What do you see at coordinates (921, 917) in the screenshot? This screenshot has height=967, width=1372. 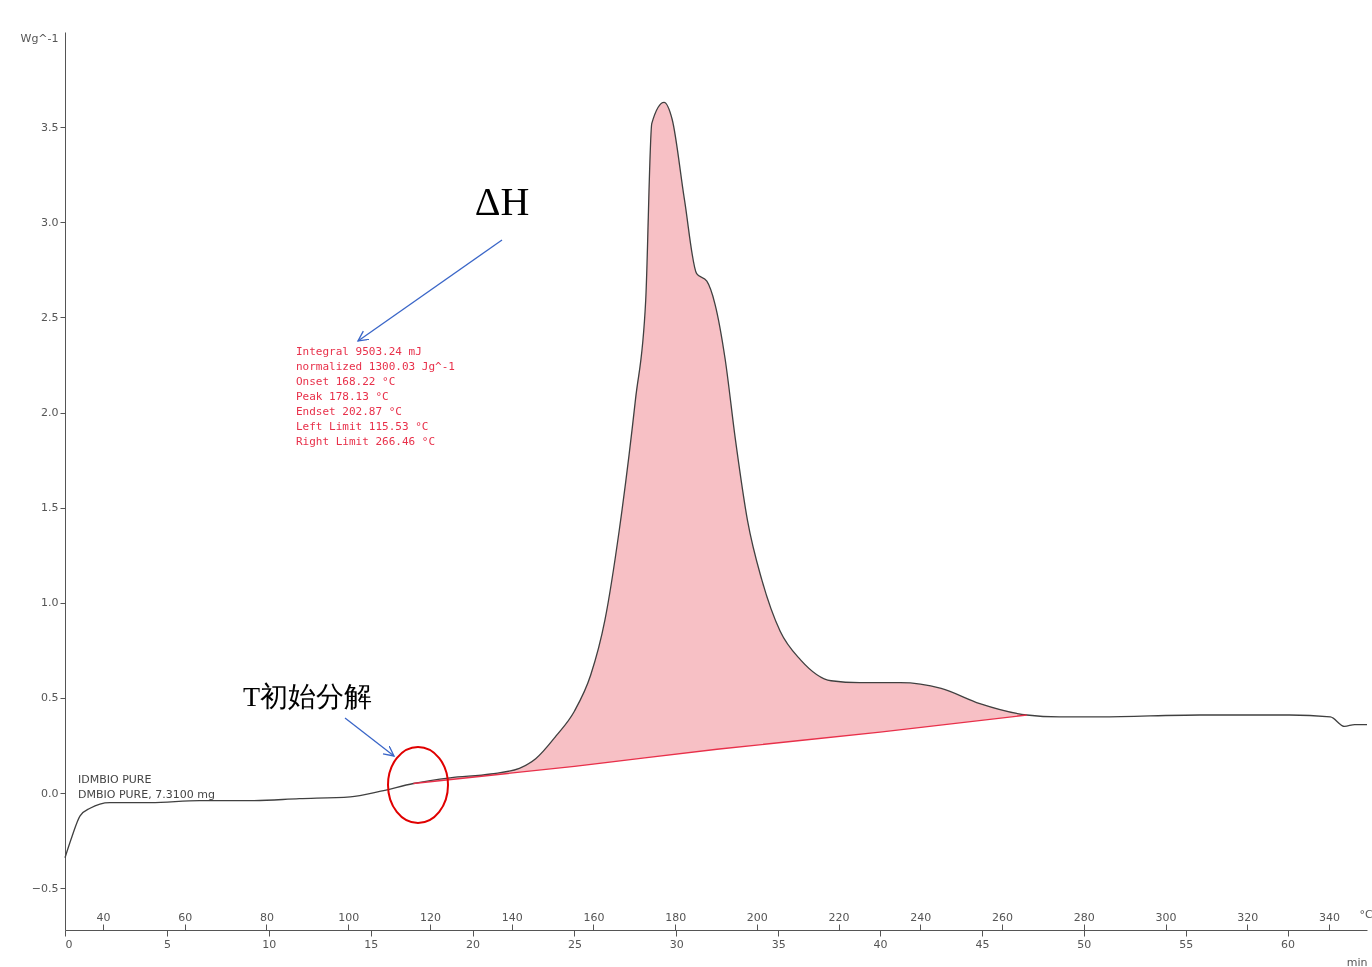 I see `x2-tick-label: 240` at bounding box center [921, 917].